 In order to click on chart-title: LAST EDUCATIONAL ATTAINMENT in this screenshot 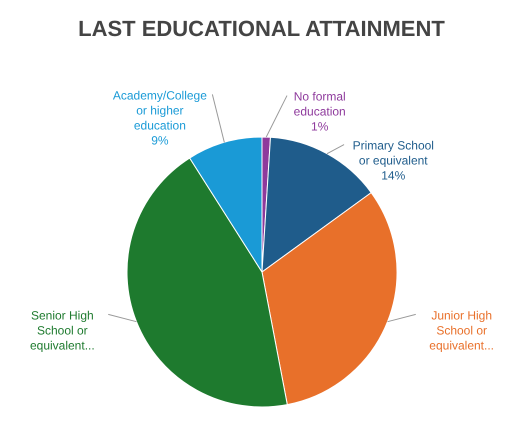, I will do `click(262, 28)`.